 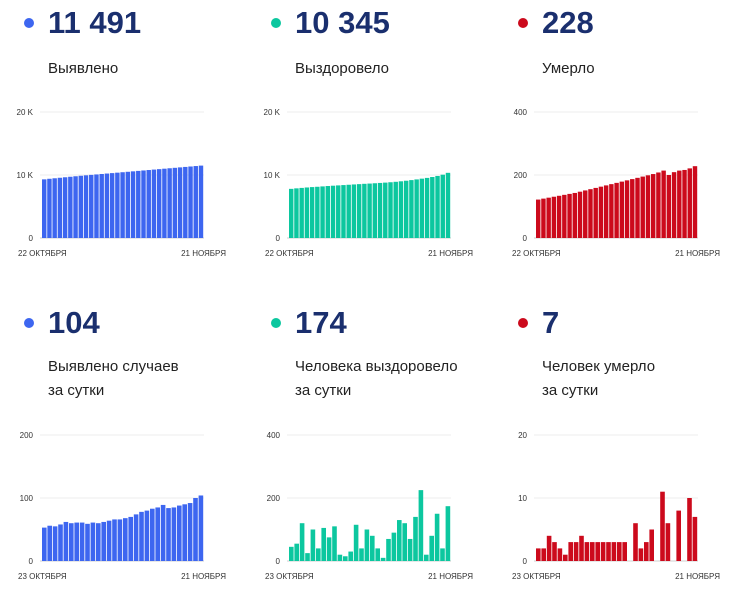 I want to click on red-dot-icon, so click(x=523, y=23).